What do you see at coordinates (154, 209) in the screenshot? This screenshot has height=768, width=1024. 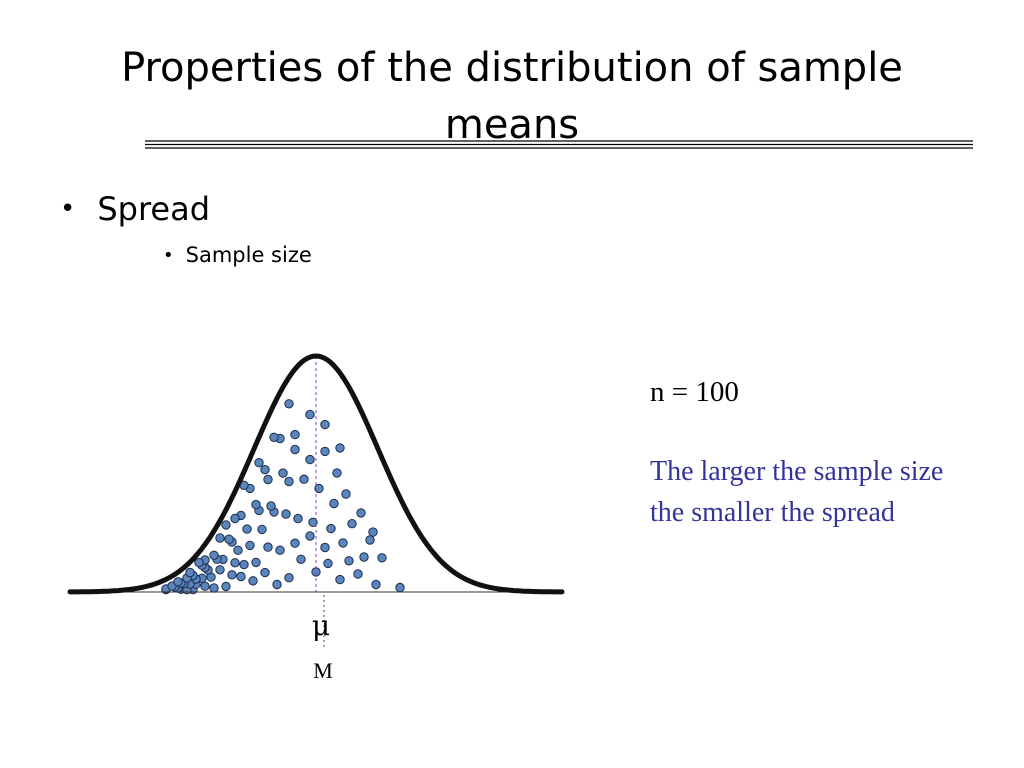 I see `bullet-spread-text: Spread` at bounding box center [154, 209].